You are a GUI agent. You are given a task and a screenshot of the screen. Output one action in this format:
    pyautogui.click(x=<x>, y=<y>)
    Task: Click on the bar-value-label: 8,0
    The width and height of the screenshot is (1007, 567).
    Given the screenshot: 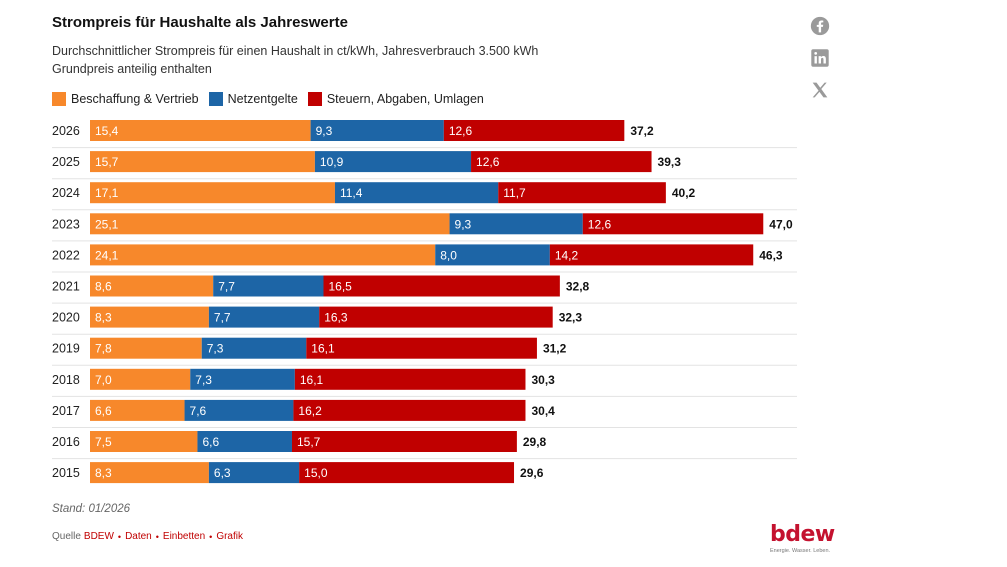 What is the action you would take?
    pyautogui.click(x=448, y=255)
    